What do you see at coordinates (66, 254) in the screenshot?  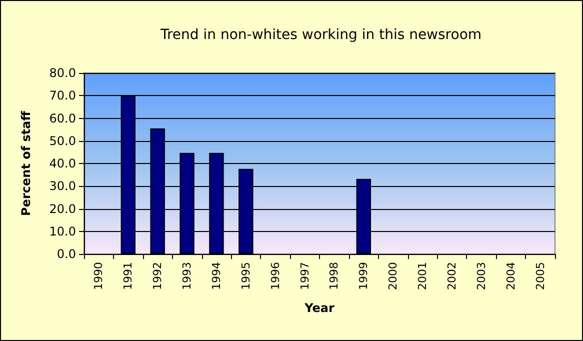 I see `y-tick-label: 0.0` at bounding box center [66, 254].